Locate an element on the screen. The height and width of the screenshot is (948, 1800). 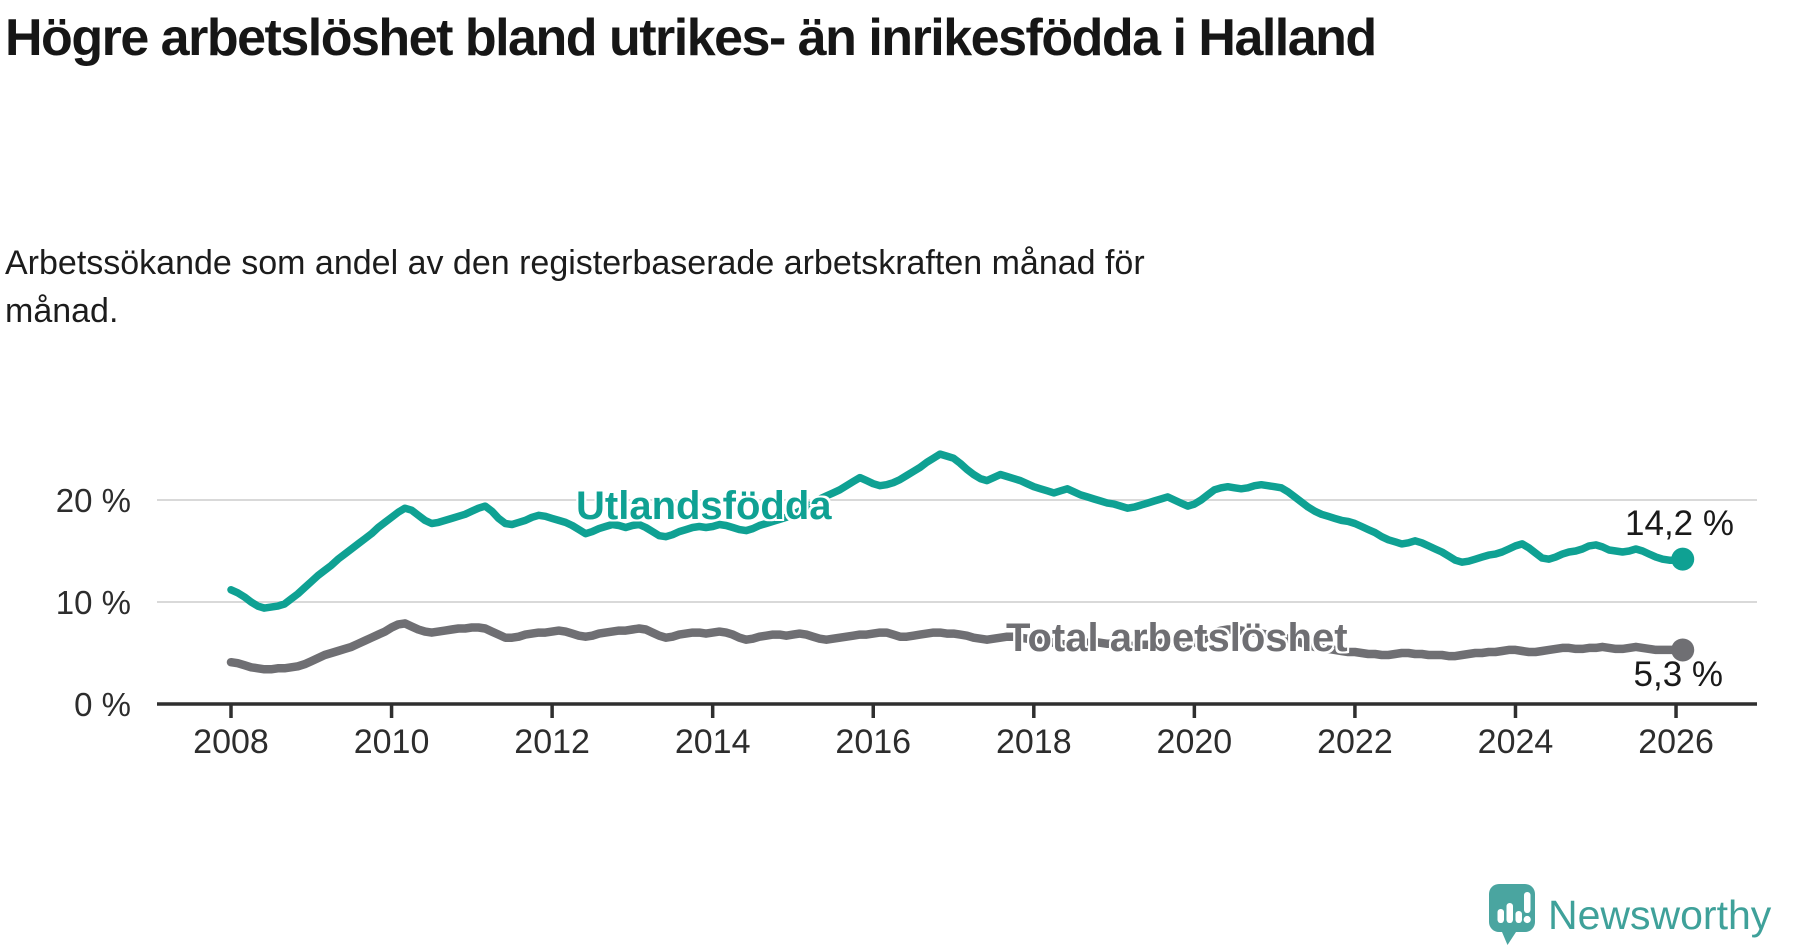
x-axis-tick-label: 2016 is located at coordinates (873, 742).